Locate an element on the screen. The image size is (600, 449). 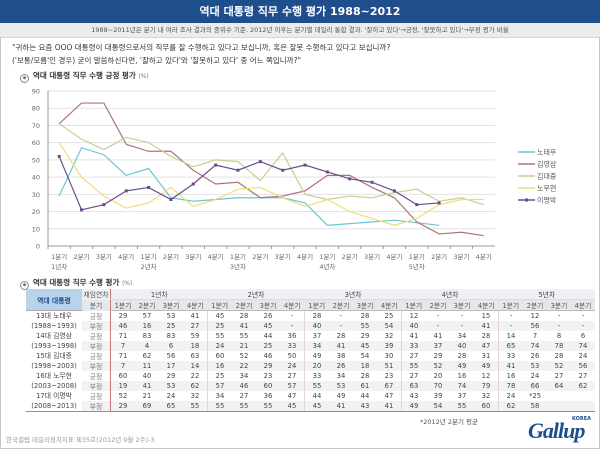
table-cell: 22 is located at coordinates (195, 376).